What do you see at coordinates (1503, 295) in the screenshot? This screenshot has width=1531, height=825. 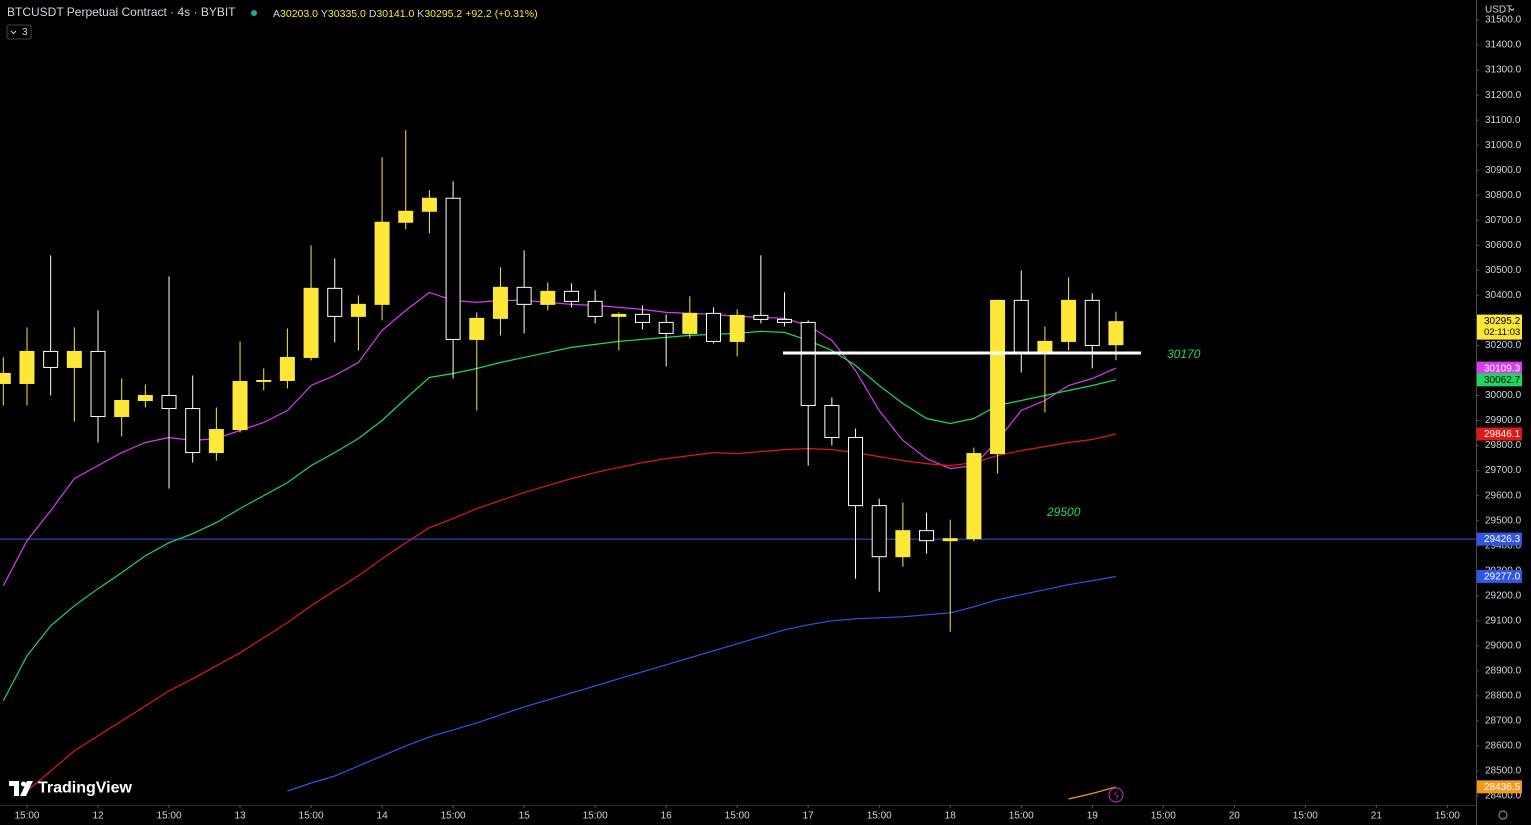 I see `y-tick-label: 30400.0` at bounding box center [1503, 295].